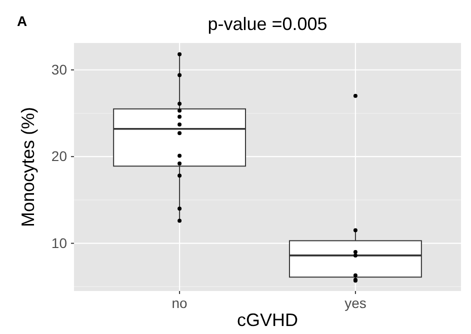 The image size is (471, 334). What do you see at coordinates (267, 320) in the screenshot?
I see `x-axis-title: cGVHD` at bounding box center [267, 320].